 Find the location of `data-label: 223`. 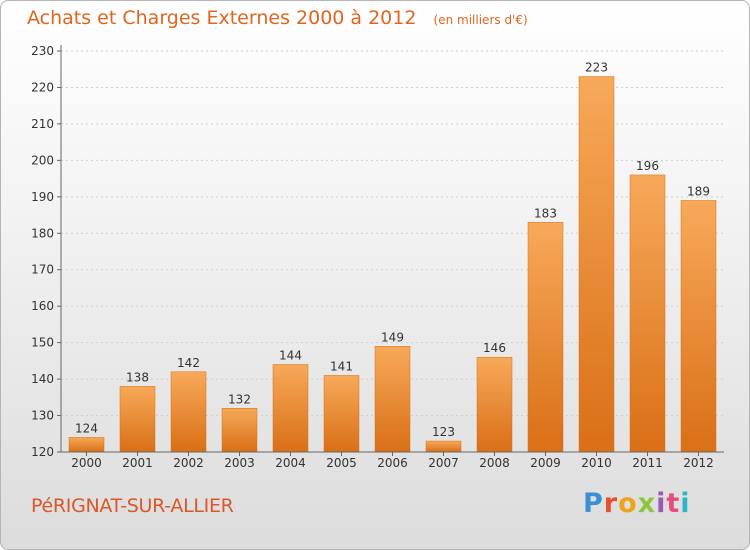

data-label: 223 is located at coordinates (596, 68).